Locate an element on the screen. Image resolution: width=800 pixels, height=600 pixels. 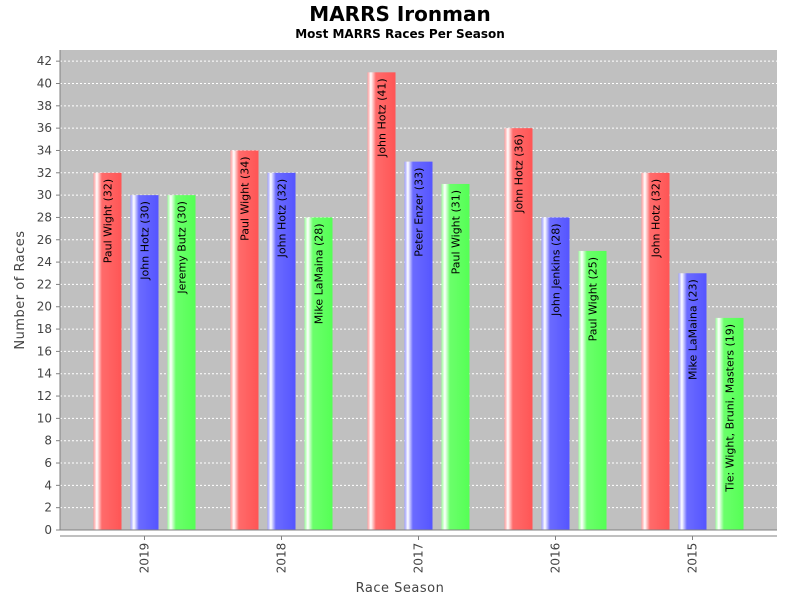
y-tick-label: 24 is located at coordinates (44, 262).